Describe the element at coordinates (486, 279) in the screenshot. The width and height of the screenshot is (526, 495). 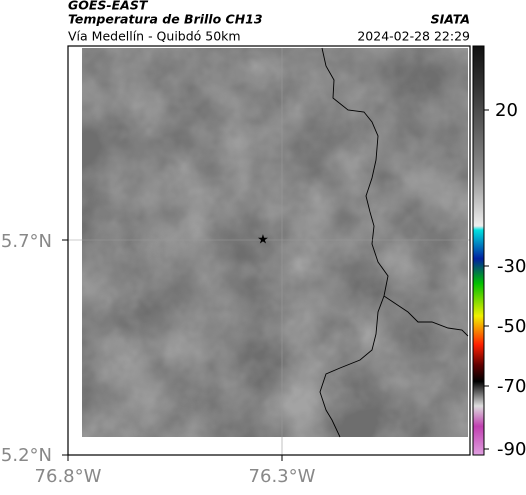
I see `colorbar-ticks` at that location.